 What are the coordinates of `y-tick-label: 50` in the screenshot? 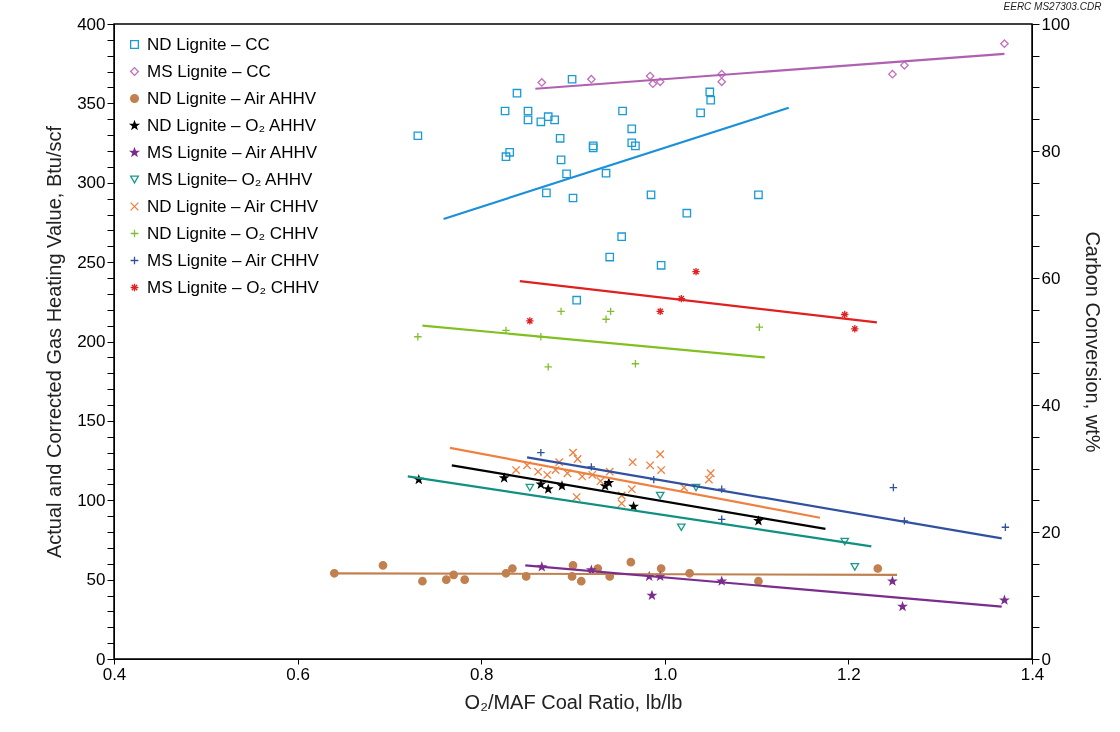 It's located at (96, 580).